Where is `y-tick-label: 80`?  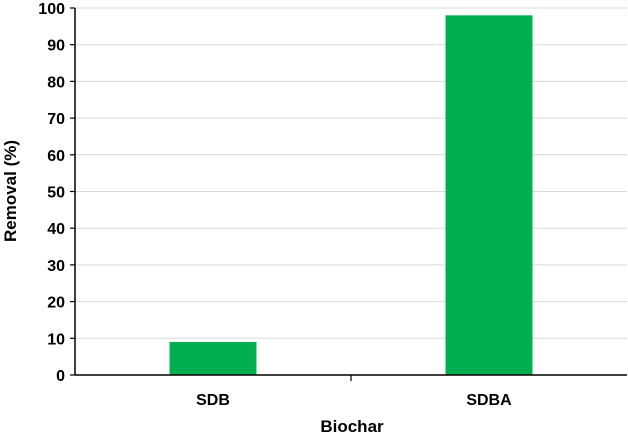 y-tick-label: 80 is located at coordinates (56, 82).